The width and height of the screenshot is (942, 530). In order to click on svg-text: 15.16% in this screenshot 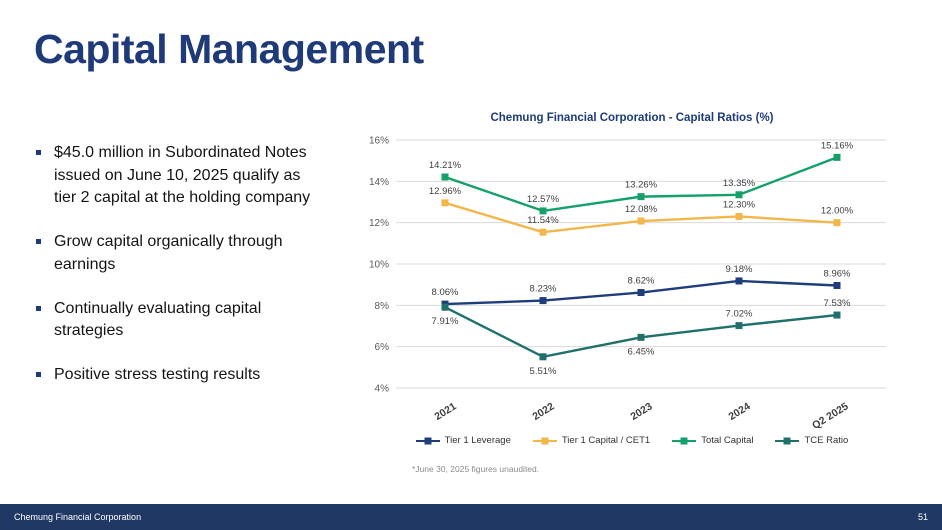, I will do `click(837, 145)`.